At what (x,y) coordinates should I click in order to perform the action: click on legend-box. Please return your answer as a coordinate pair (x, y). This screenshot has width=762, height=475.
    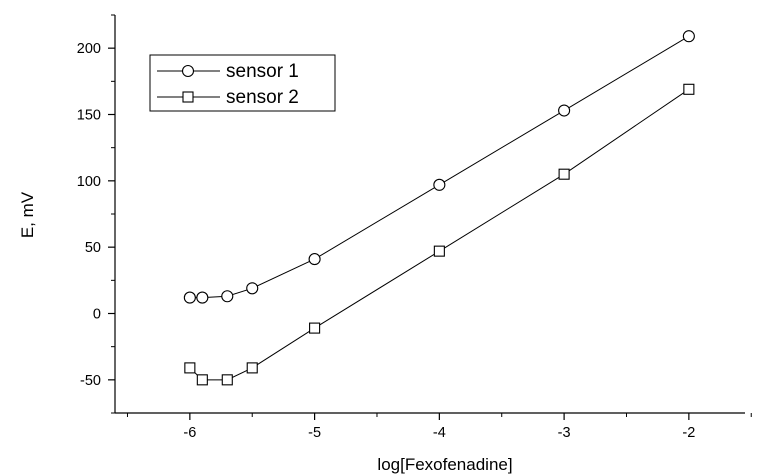
    Looking at the image, I should click on (242, 83).